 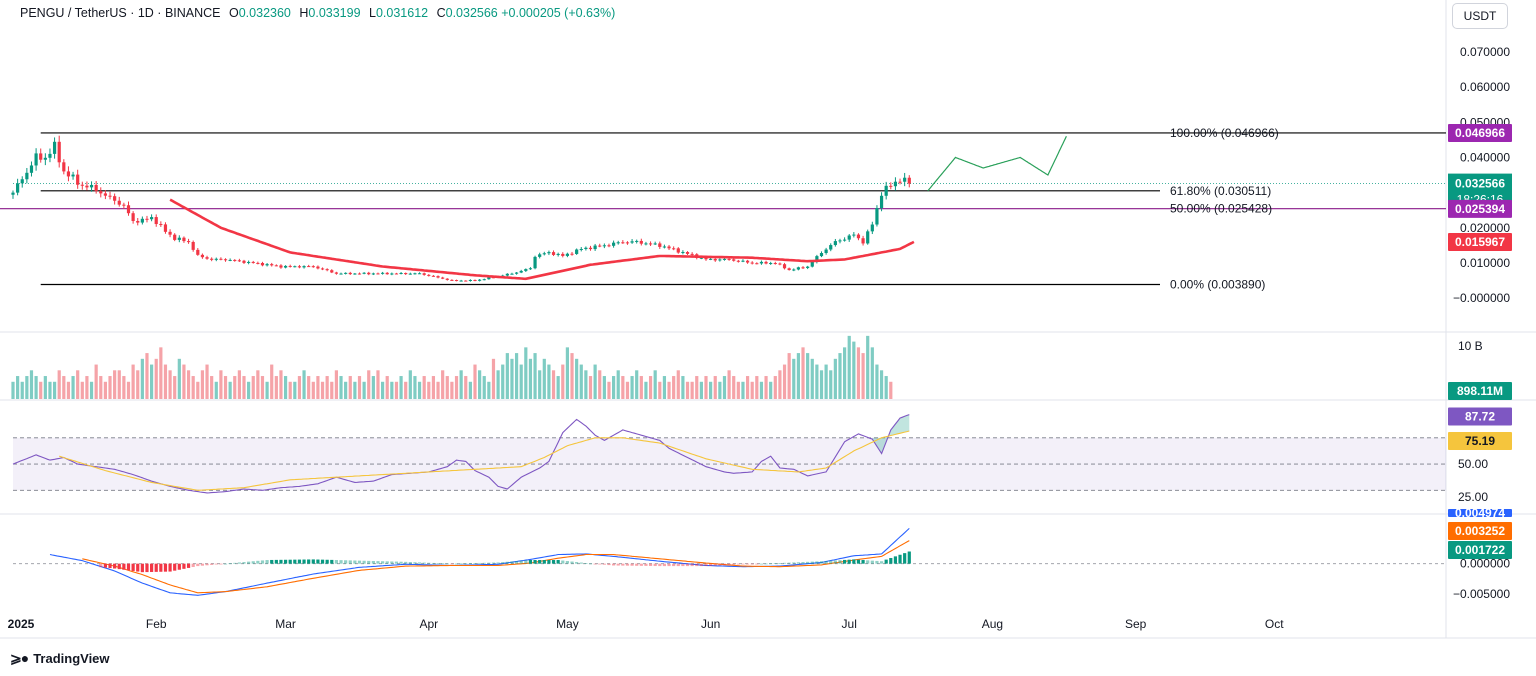 I want to click on symbol-label: PENGU / TetherUS · 1D · BINANCE, so click(x=120, y=13).